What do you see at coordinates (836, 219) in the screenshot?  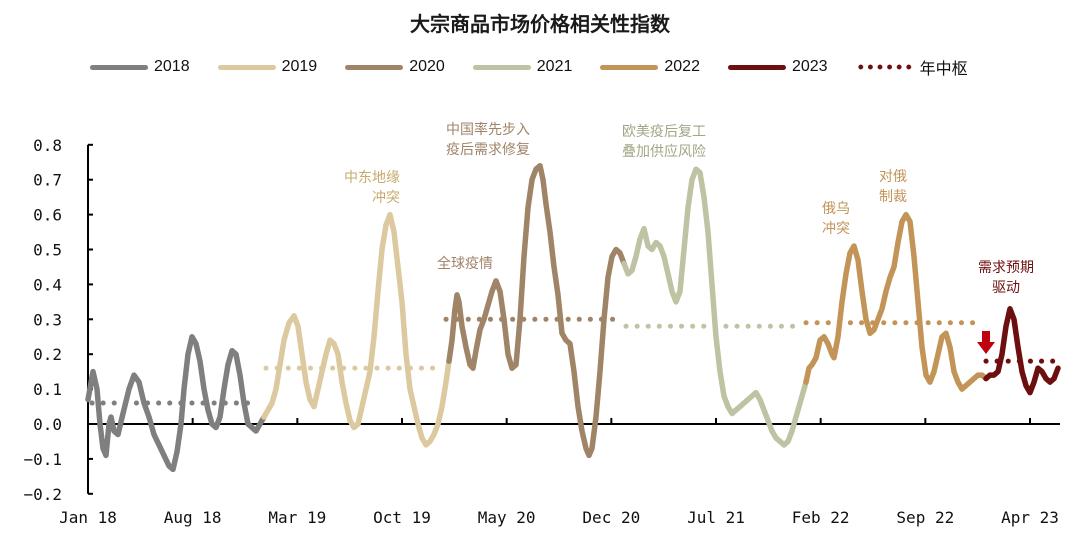 I see `annotation-russia-ukraine: 俄乌 冲突` at bounding box center [836, 219].